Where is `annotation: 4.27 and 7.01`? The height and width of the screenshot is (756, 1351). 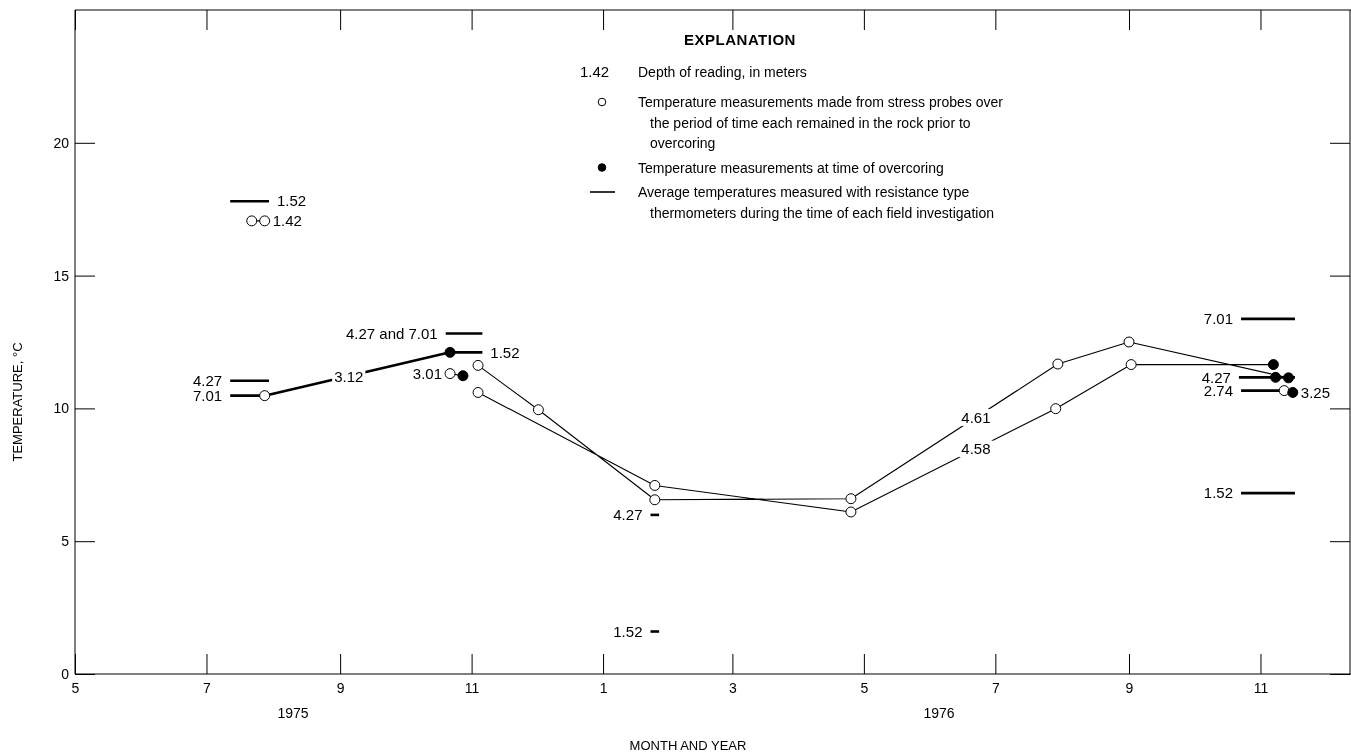 annotation: 4.27 and 7.01 is located at coordinates (391, 333).